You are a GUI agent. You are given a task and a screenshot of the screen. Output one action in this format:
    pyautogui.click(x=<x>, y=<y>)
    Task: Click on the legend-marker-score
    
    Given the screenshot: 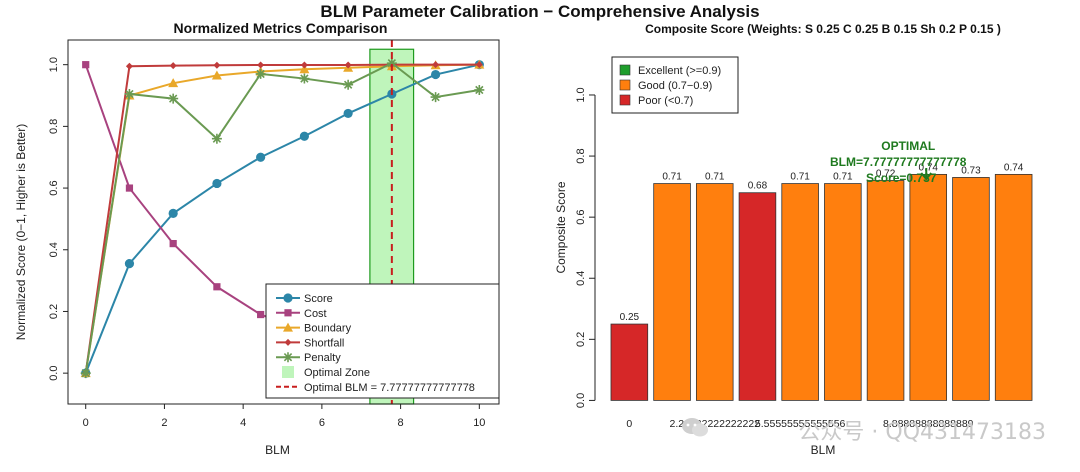 What is the action you would take?
    pyautogui.click(x=288, y=298)
    